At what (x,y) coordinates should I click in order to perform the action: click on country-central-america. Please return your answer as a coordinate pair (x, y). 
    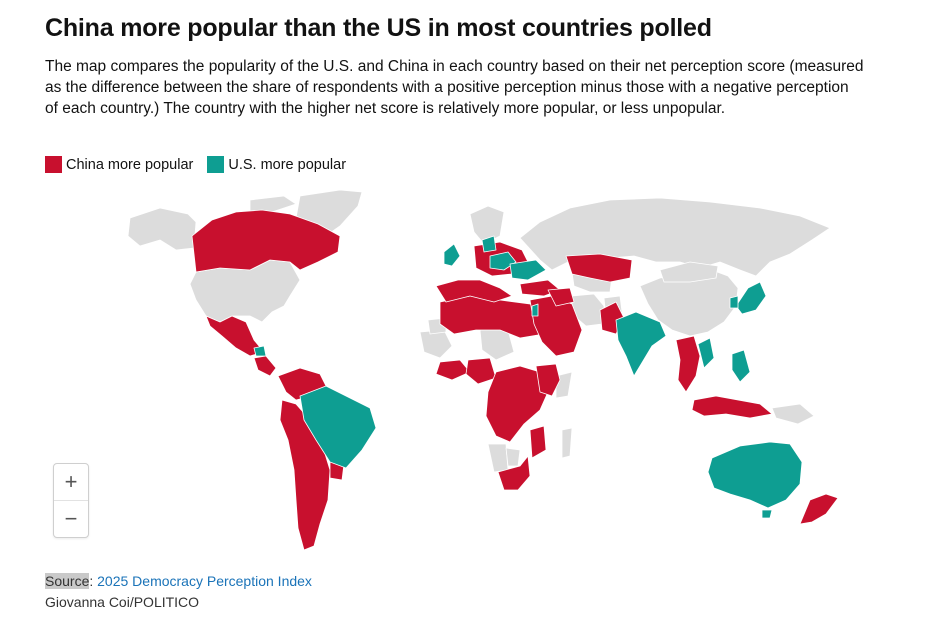
    Looking at the image, I should click on (265, 366).